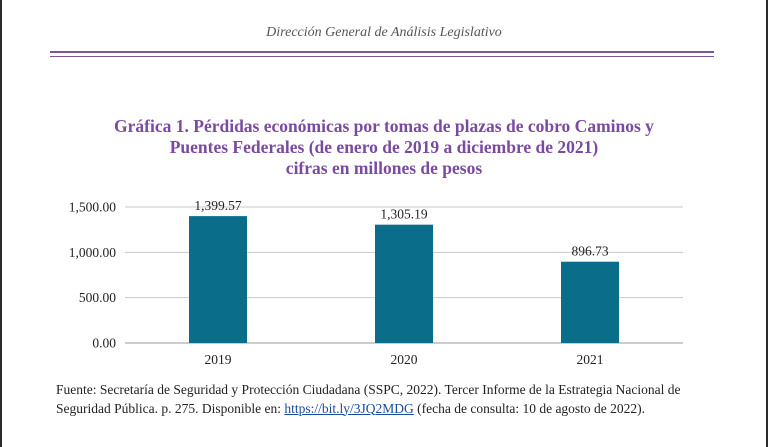  I want to click on y-tick-label: 1,000.00, so click(93, 252).